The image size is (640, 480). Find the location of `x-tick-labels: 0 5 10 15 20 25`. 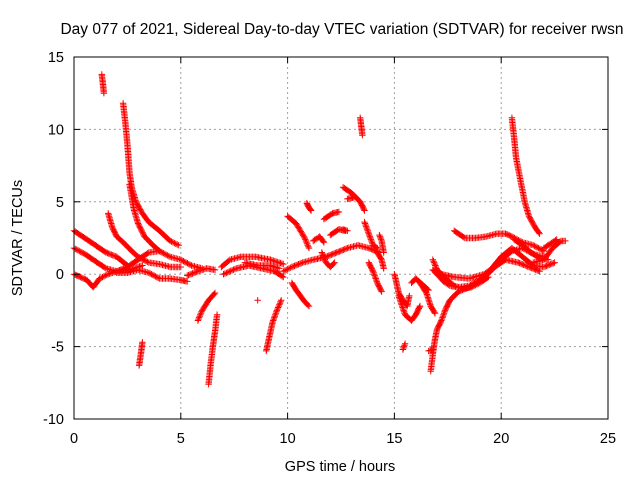

x-tick-labels: 0 5 10 15 20 25 is located at coordinates (343, 439).